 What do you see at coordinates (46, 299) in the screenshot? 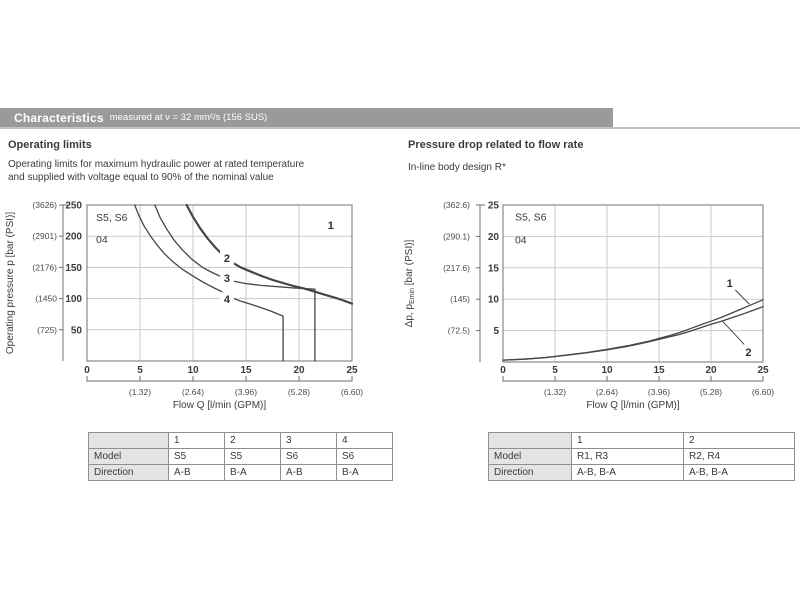
I see `psi-tick-label: (1450` at bounding box center [46, 299].